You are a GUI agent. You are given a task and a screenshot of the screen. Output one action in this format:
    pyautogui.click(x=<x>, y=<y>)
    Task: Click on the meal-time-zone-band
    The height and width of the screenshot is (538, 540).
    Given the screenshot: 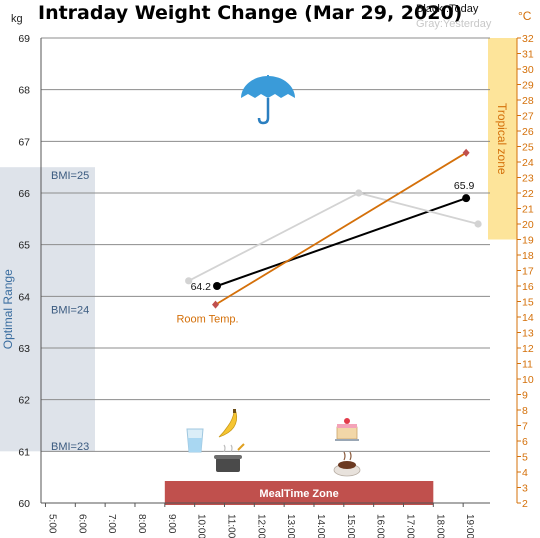 What is the action you would take?
    pyautogui.click(x=299, y=493)
    